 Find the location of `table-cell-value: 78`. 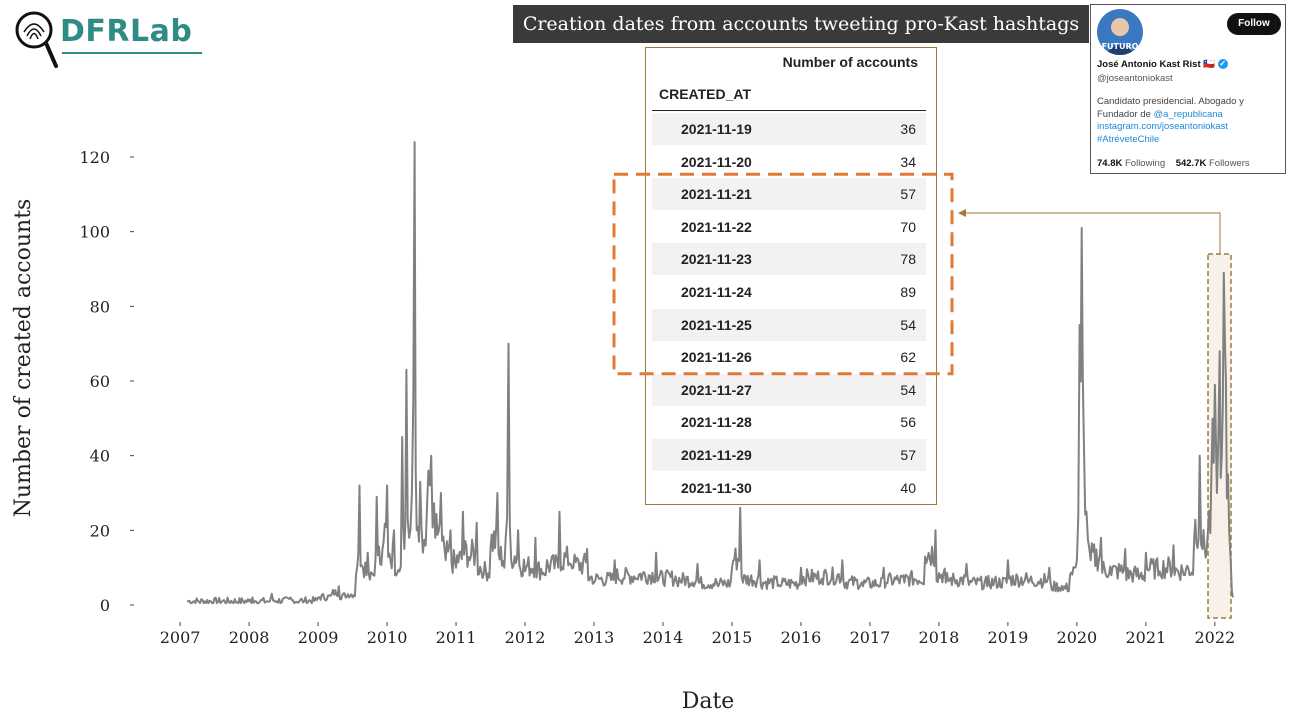

table-cell-value: 78 is located at coordinates (908, 259).